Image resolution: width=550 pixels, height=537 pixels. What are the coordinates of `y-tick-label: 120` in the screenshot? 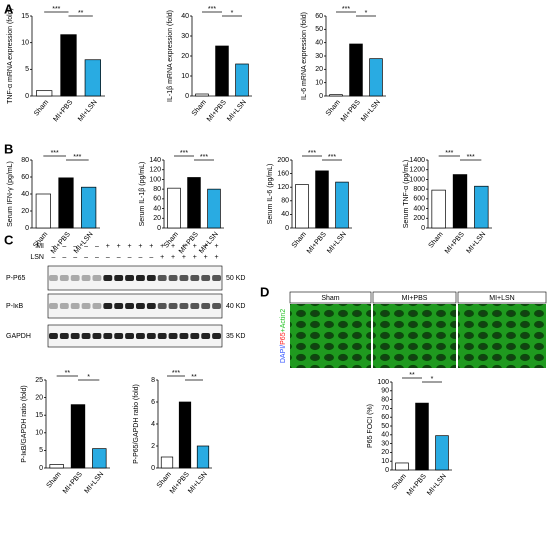 It's located at (283, 187).